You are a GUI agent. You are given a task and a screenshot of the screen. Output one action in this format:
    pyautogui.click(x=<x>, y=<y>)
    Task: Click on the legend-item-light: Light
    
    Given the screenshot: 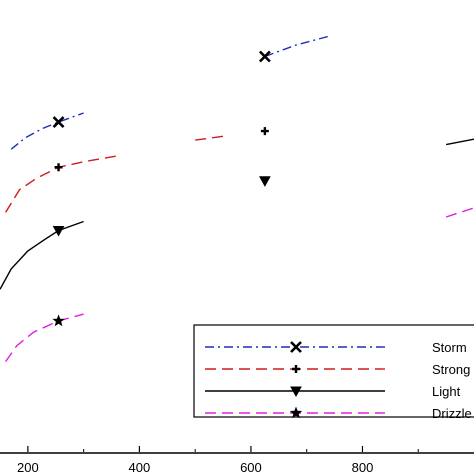 What is the action you would take?
    pyautogui.click(x=333, y=391)
    